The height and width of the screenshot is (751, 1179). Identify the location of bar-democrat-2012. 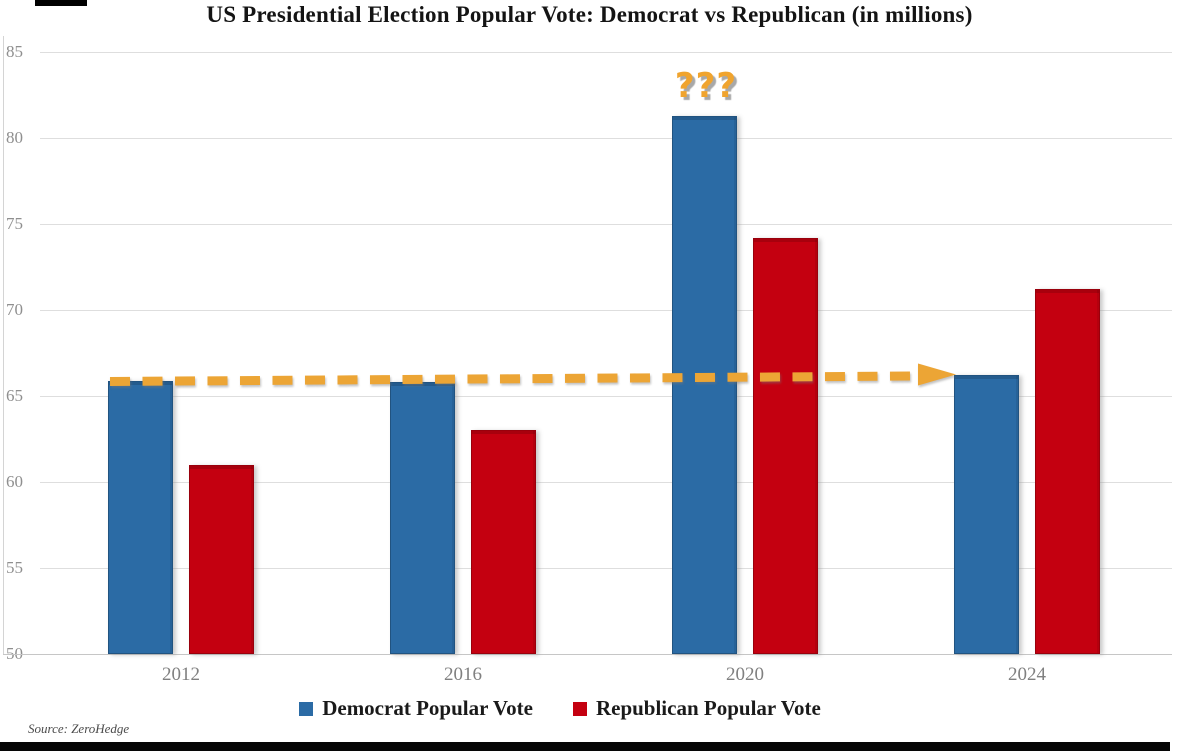
(140, 517).